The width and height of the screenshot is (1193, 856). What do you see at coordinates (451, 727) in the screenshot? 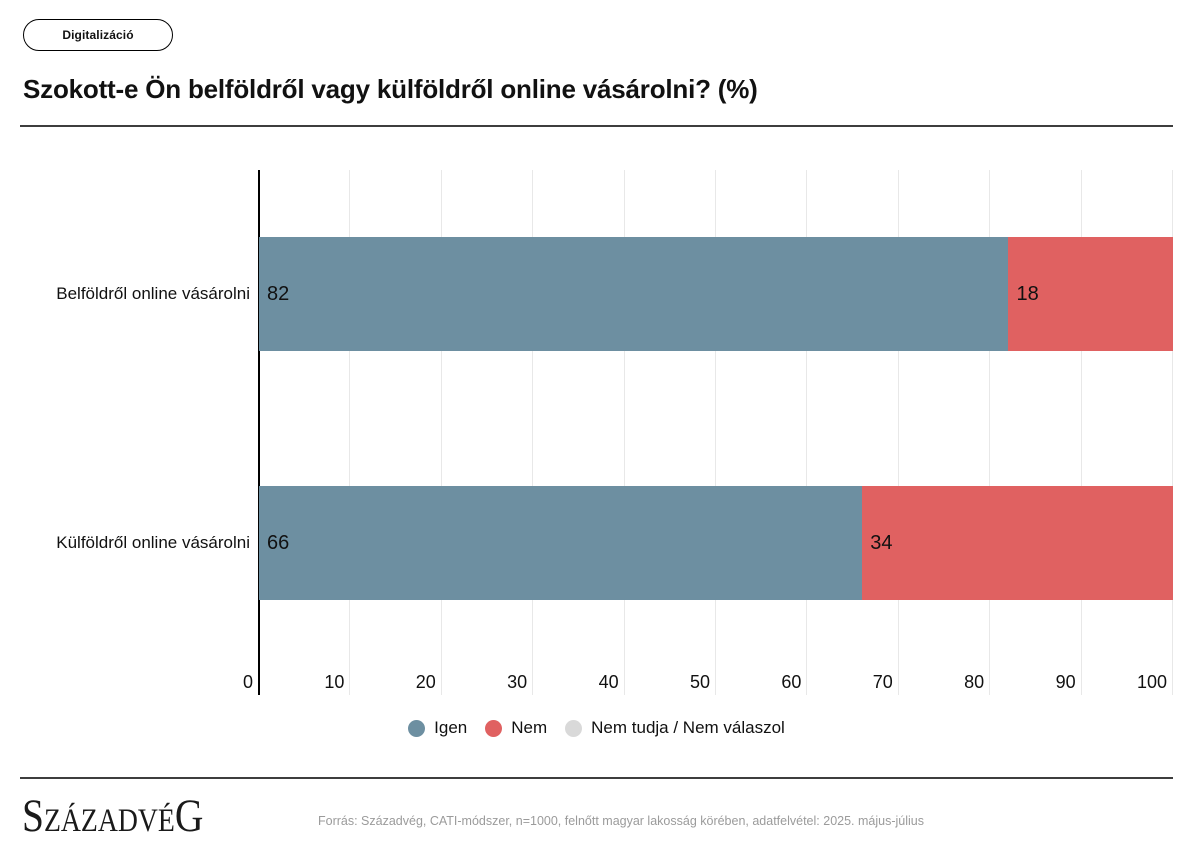
I see `legend-label: Igen` at bounding box center [451, 727].